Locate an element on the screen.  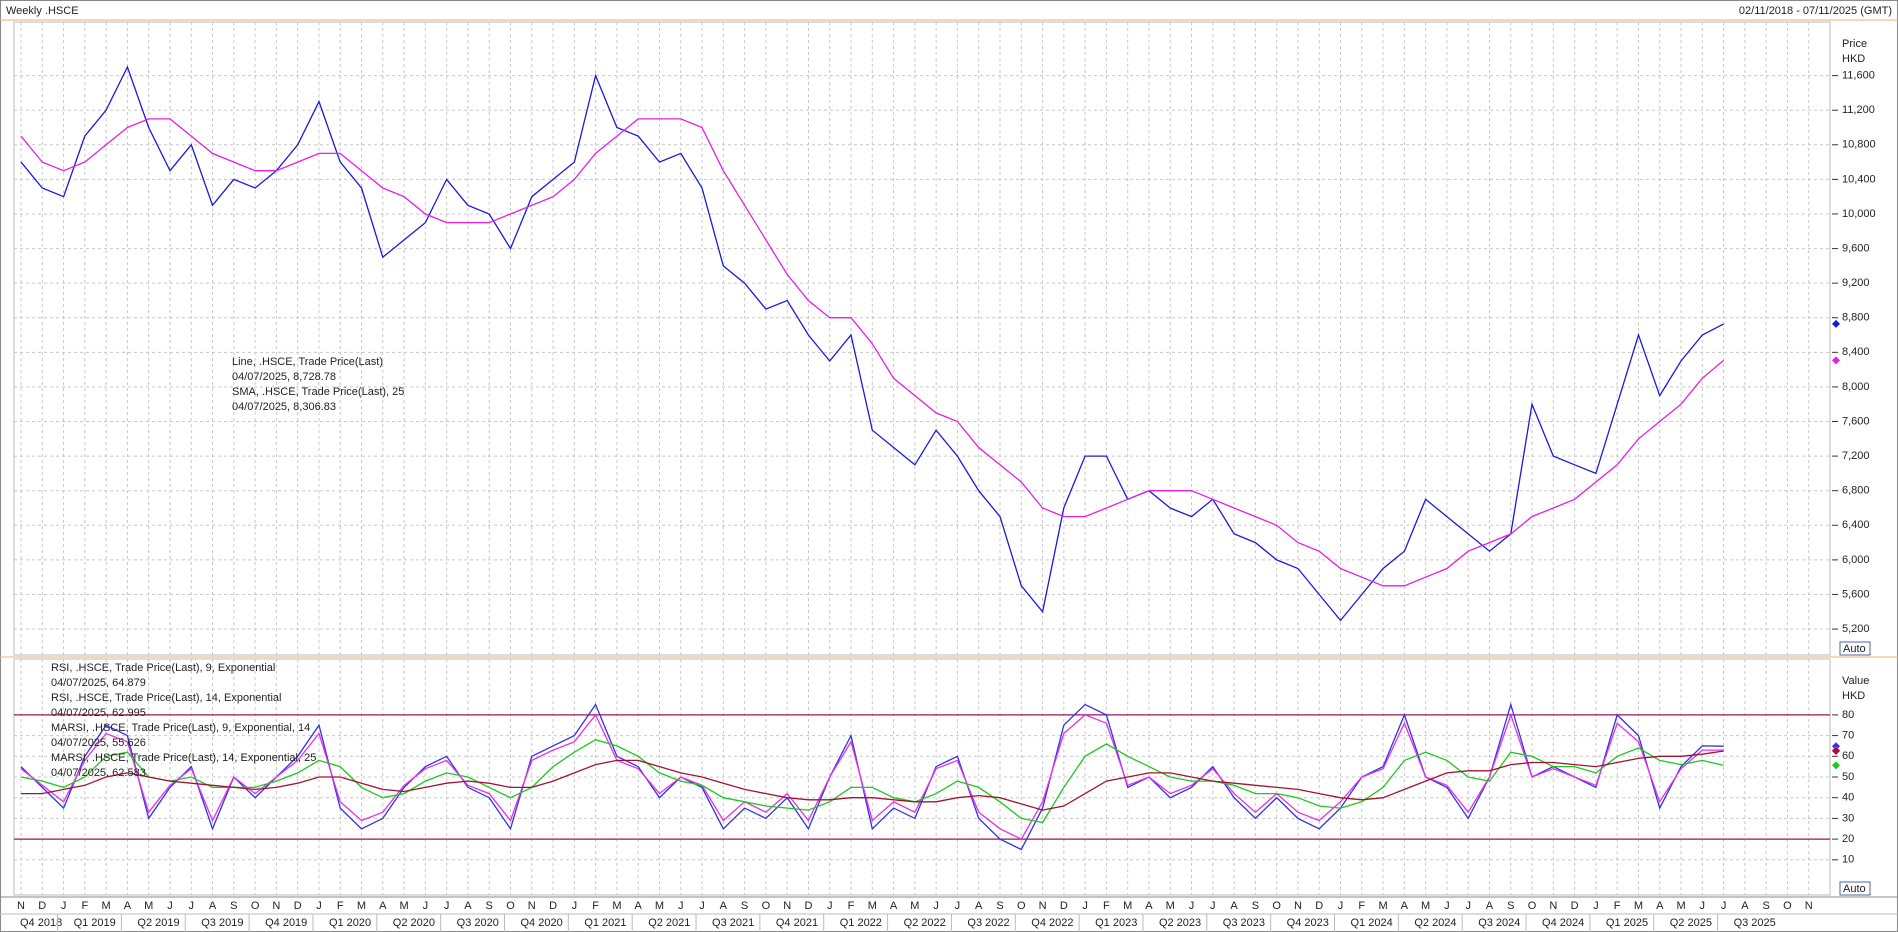
y-tick-label: 9,200 is located at coordinates (1856, 283).